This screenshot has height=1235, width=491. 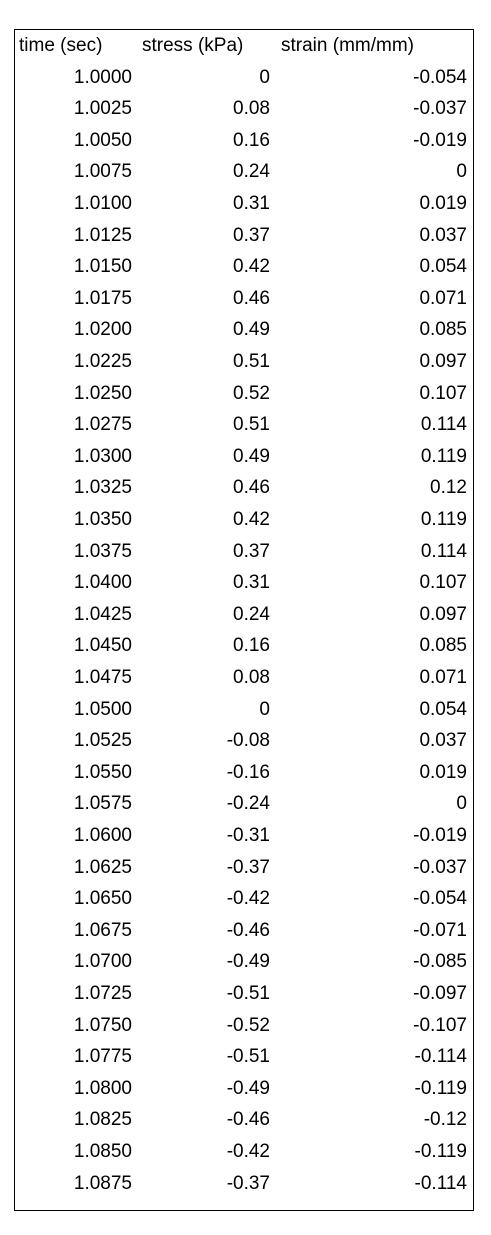 What do you see at coordinates (248, 772) in the screenshot?
I see `cell-stress: -0.16` at bounding box center [248, 772].